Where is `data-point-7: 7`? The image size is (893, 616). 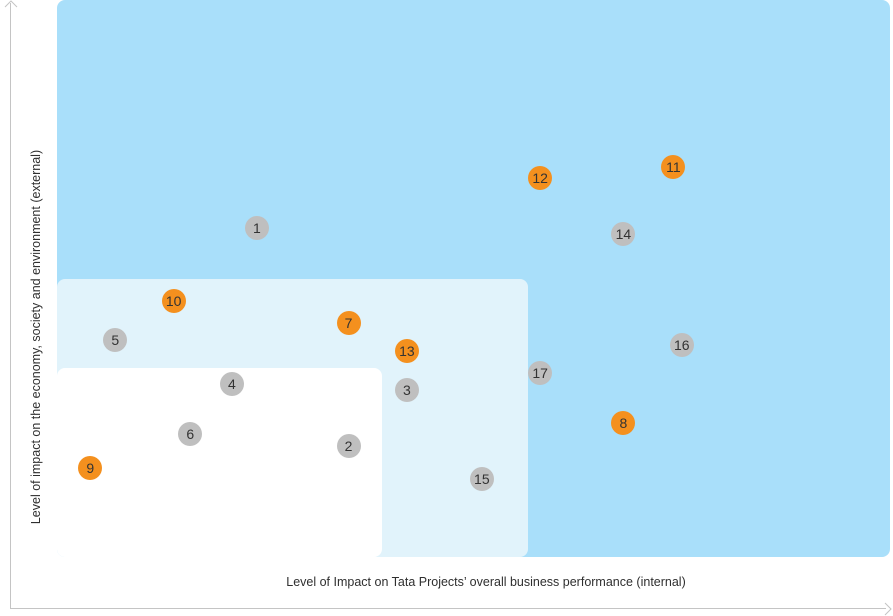
data-point-7: 7 is located at coordinates (348, 323).